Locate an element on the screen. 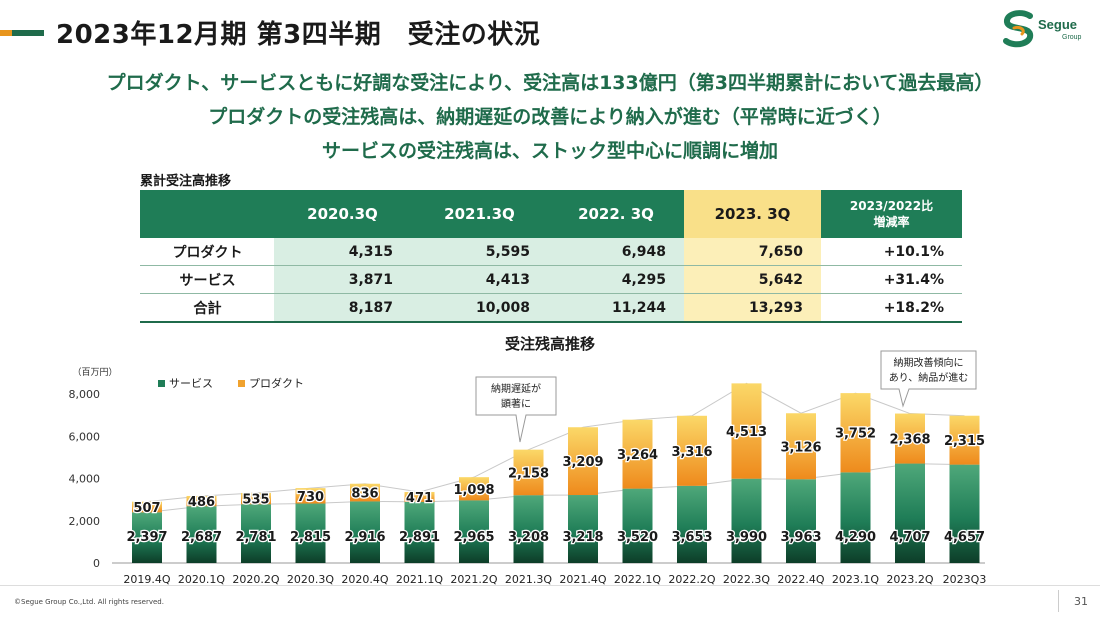 This screenshot has height=618, width=1100. data-label-product: 3,264 is located at coordinates (637, 455).